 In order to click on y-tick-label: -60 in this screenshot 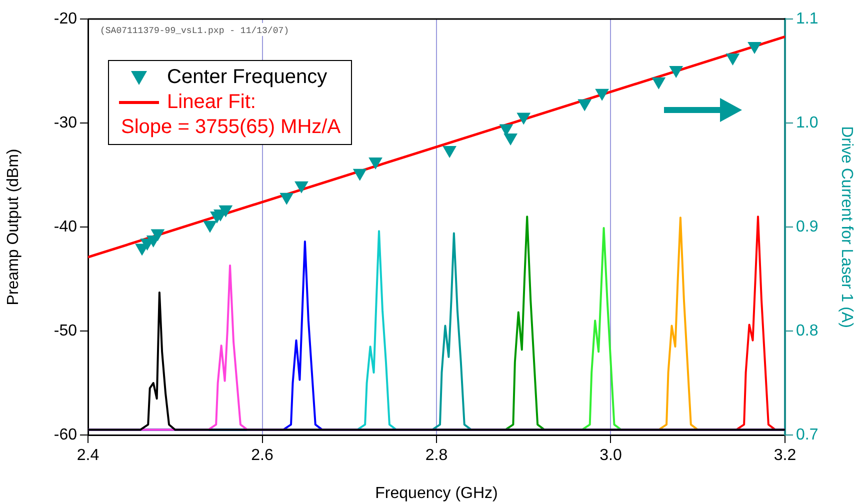, I will do `click(66, 435)`.